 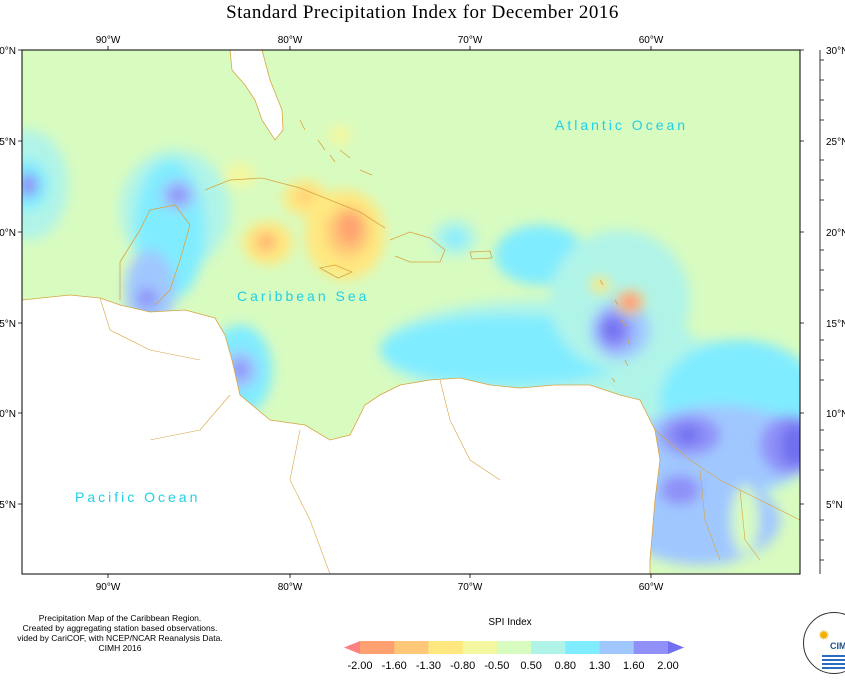 I want to click on florida, so click(x=256, y=95).